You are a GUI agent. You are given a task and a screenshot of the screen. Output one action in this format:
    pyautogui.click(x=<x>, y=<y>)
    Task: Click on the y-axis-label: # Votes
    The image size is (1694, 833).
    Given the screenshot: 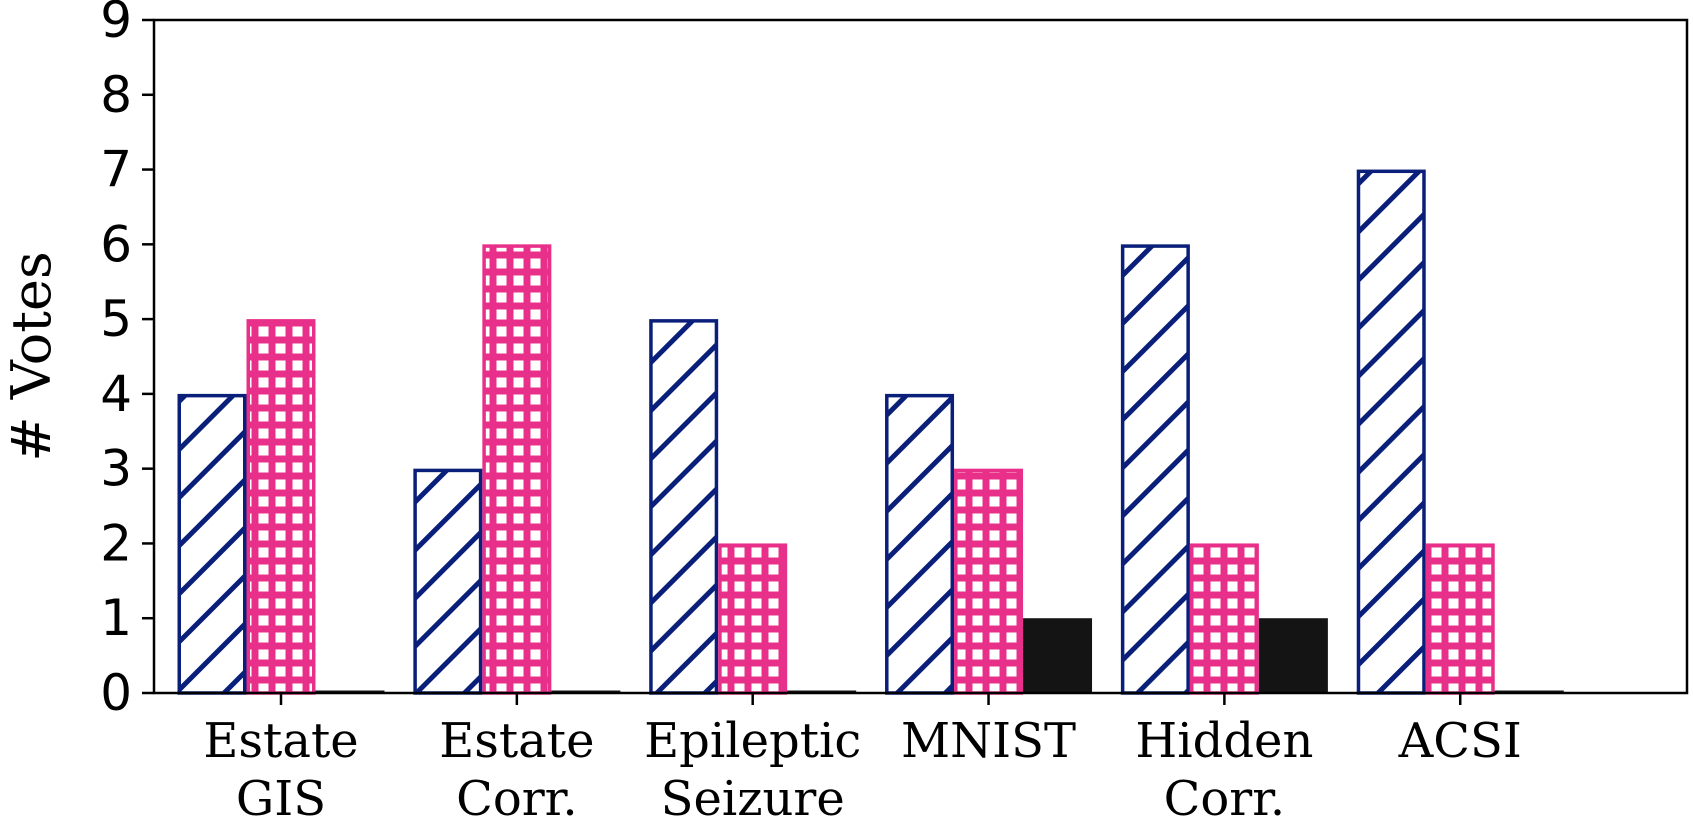 What is the action you would take?
    pyautogui.click(x=31, y=356)
    